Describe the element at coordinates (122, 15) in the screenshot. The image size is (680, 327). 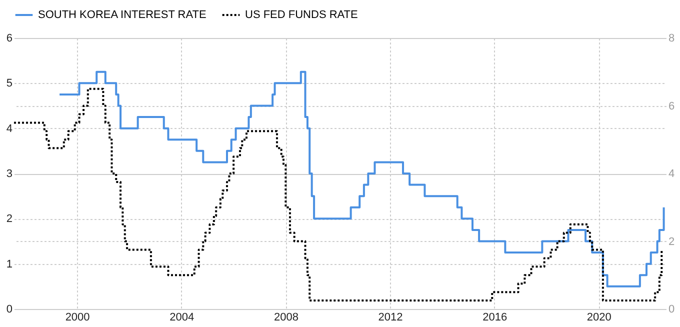
I see `legend-label: SOUTH KOREA INTEREST RATE` at that location.